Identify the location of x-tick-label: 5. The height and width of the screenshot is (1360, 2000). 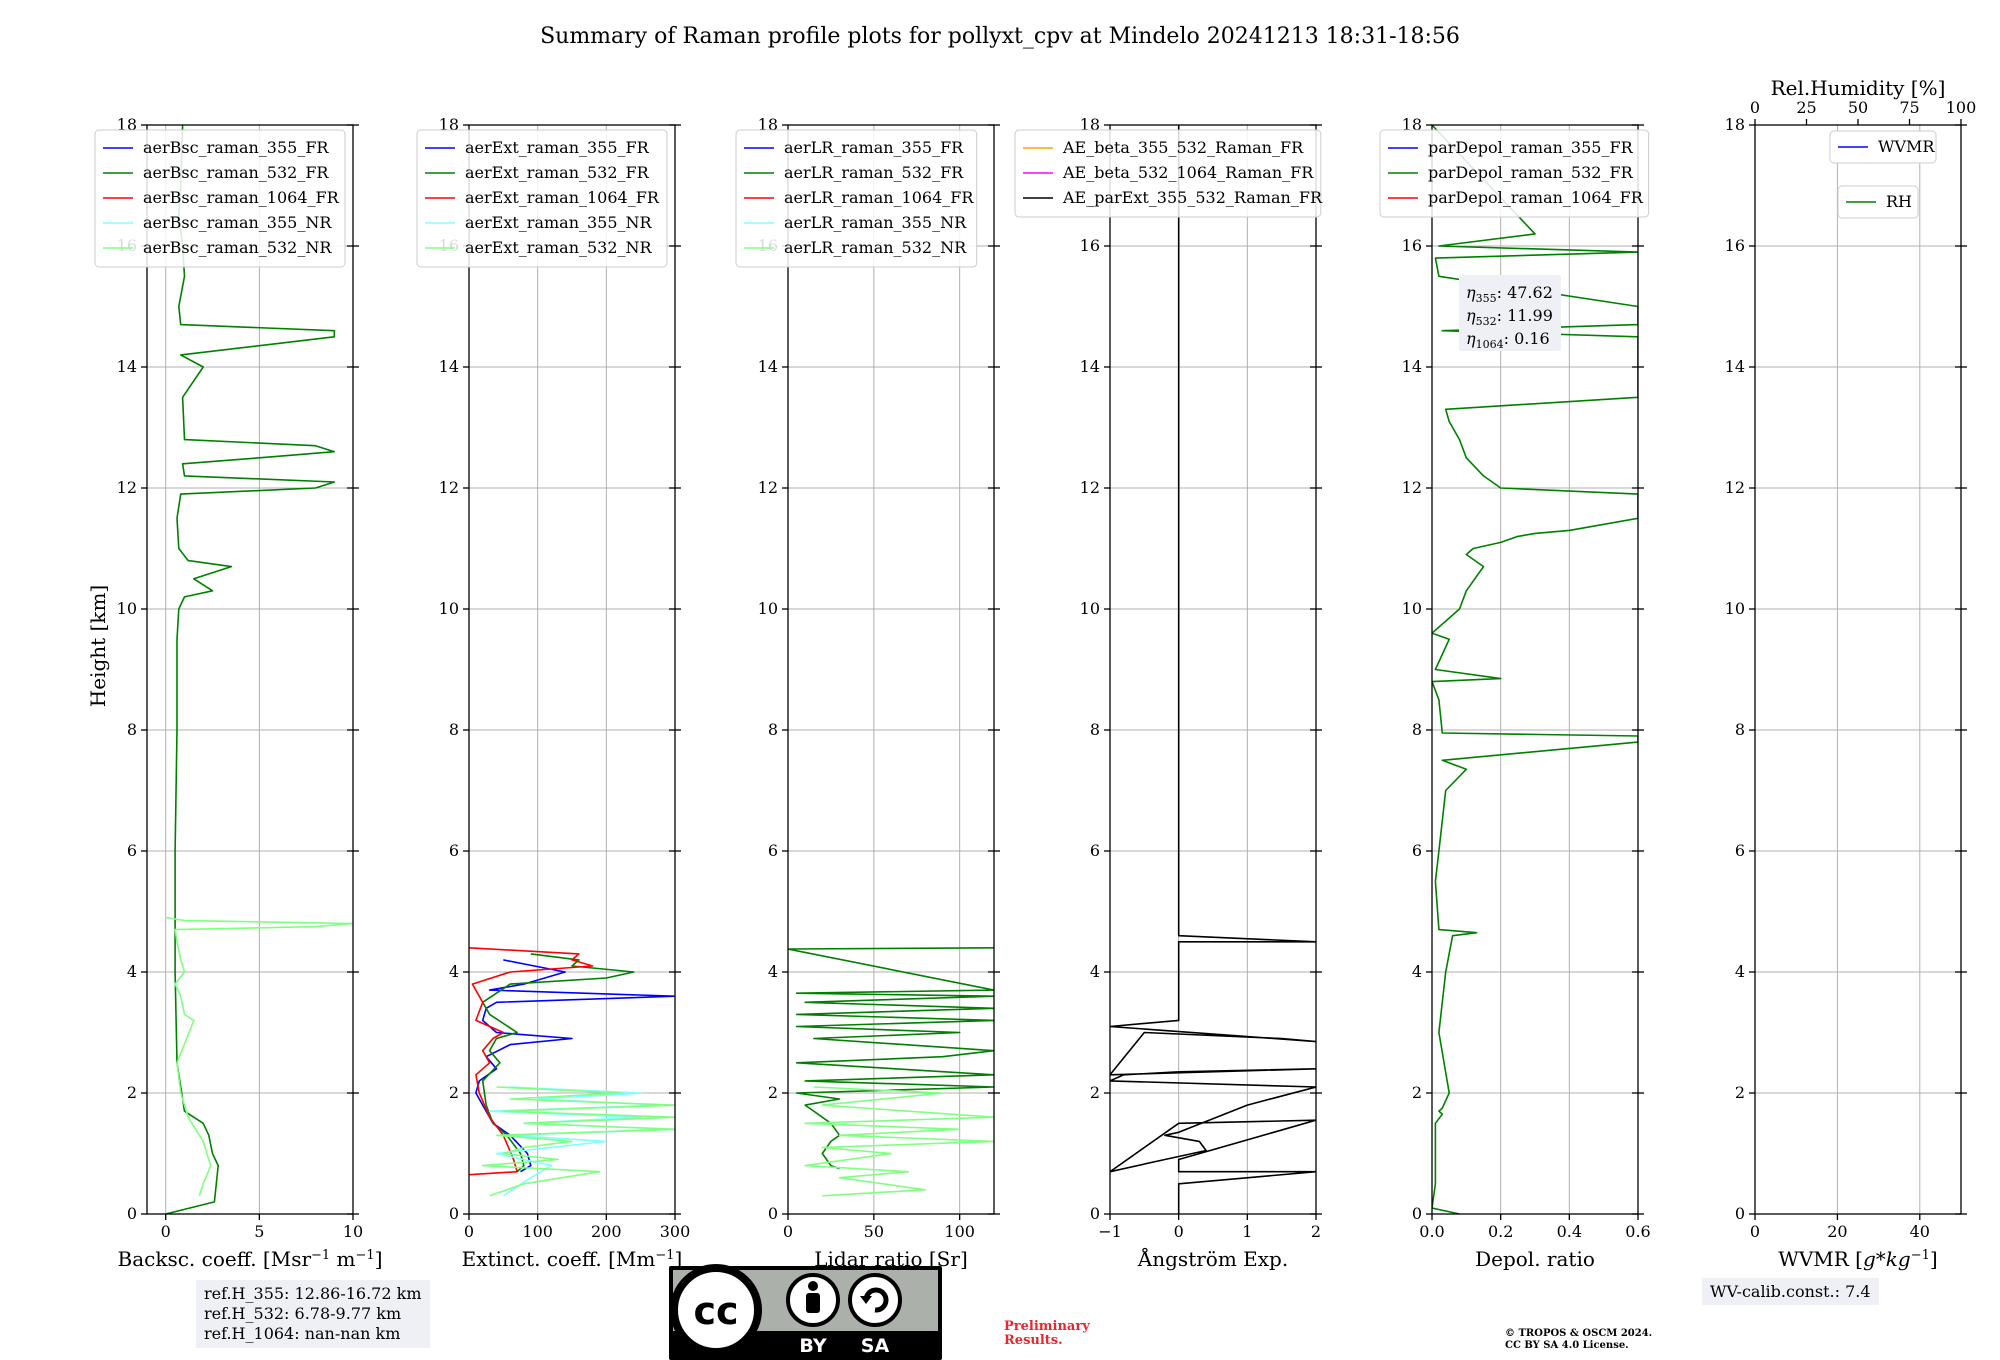
(259, 1231).